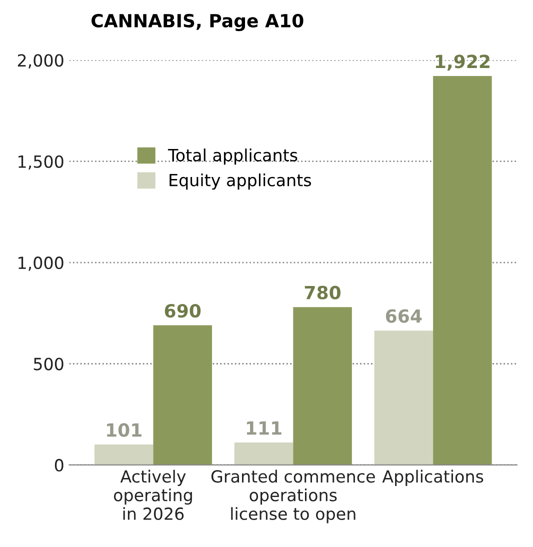  I want to click on x-tick-label: Applications, so click(433, 478).